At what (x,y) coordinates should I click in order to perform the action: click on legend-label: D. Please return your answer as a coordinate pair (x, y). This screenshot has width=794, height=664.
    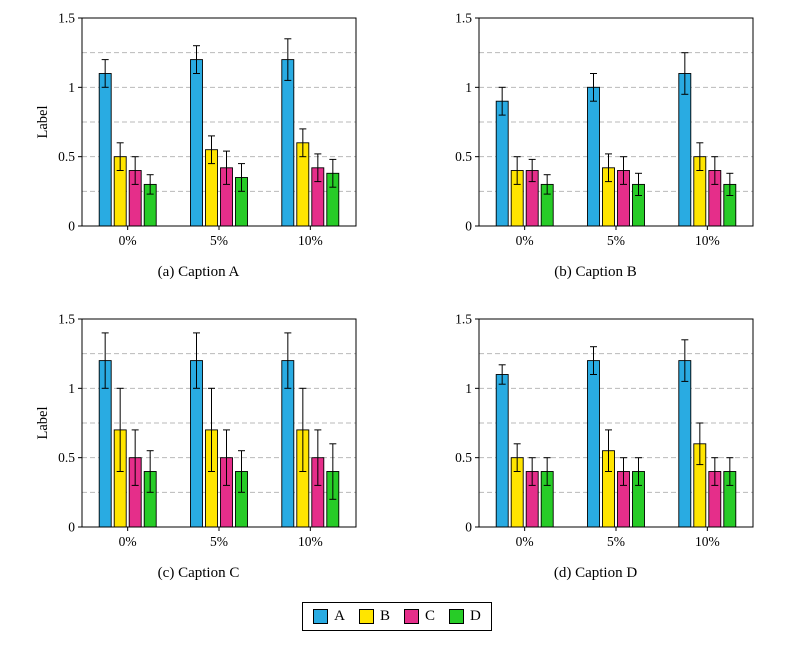
    Looking at the image, I should click on (475, 616).